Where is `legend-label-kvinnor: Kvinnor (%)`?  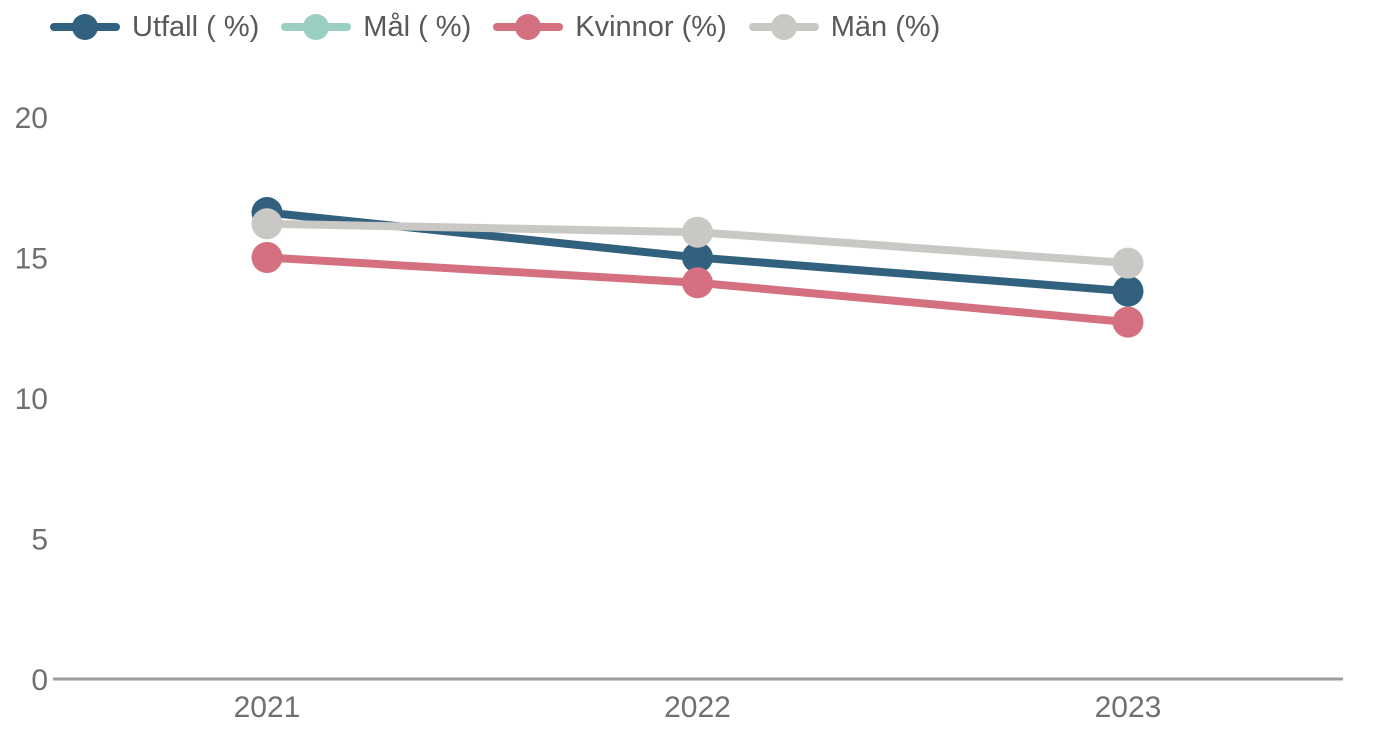
legend-label-kvinnor: Kvinnor (%) is located at coordinates (651, 26).